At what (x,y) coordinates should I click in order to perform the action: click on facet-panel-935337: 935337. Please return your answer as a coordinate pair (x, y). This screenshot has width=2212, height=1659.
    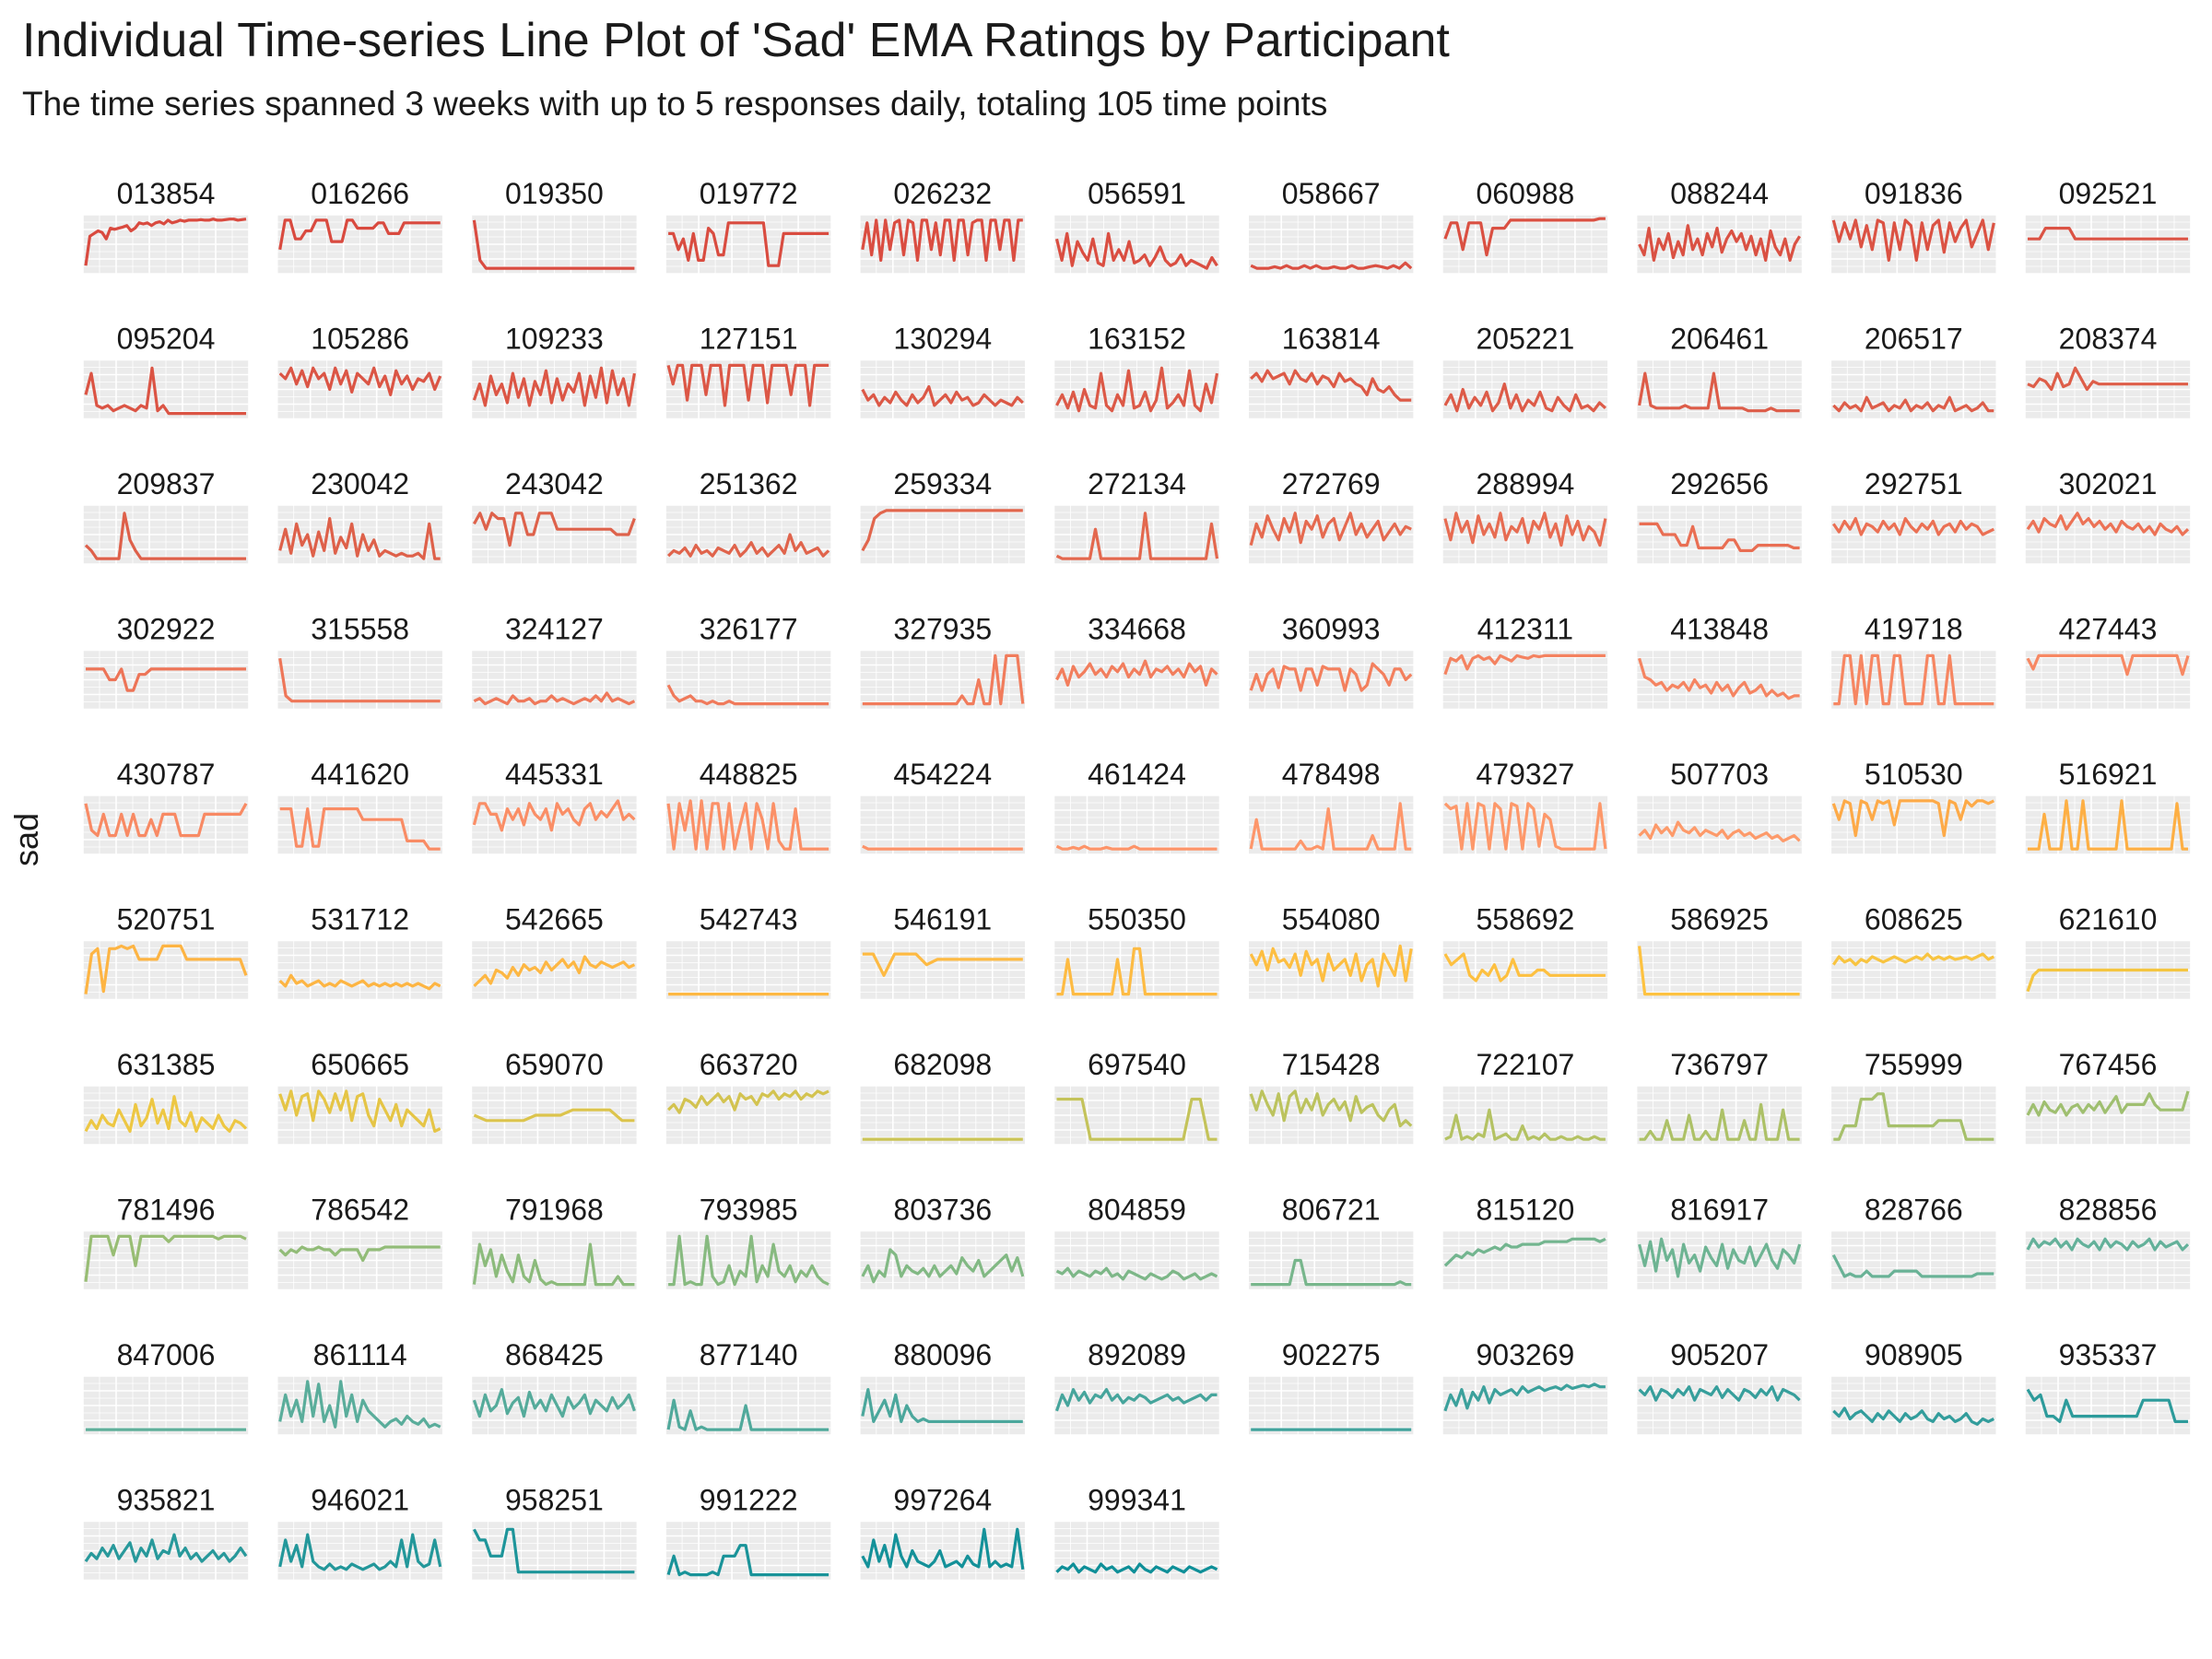
    Looking at the image, I should click on (2108, 1387).